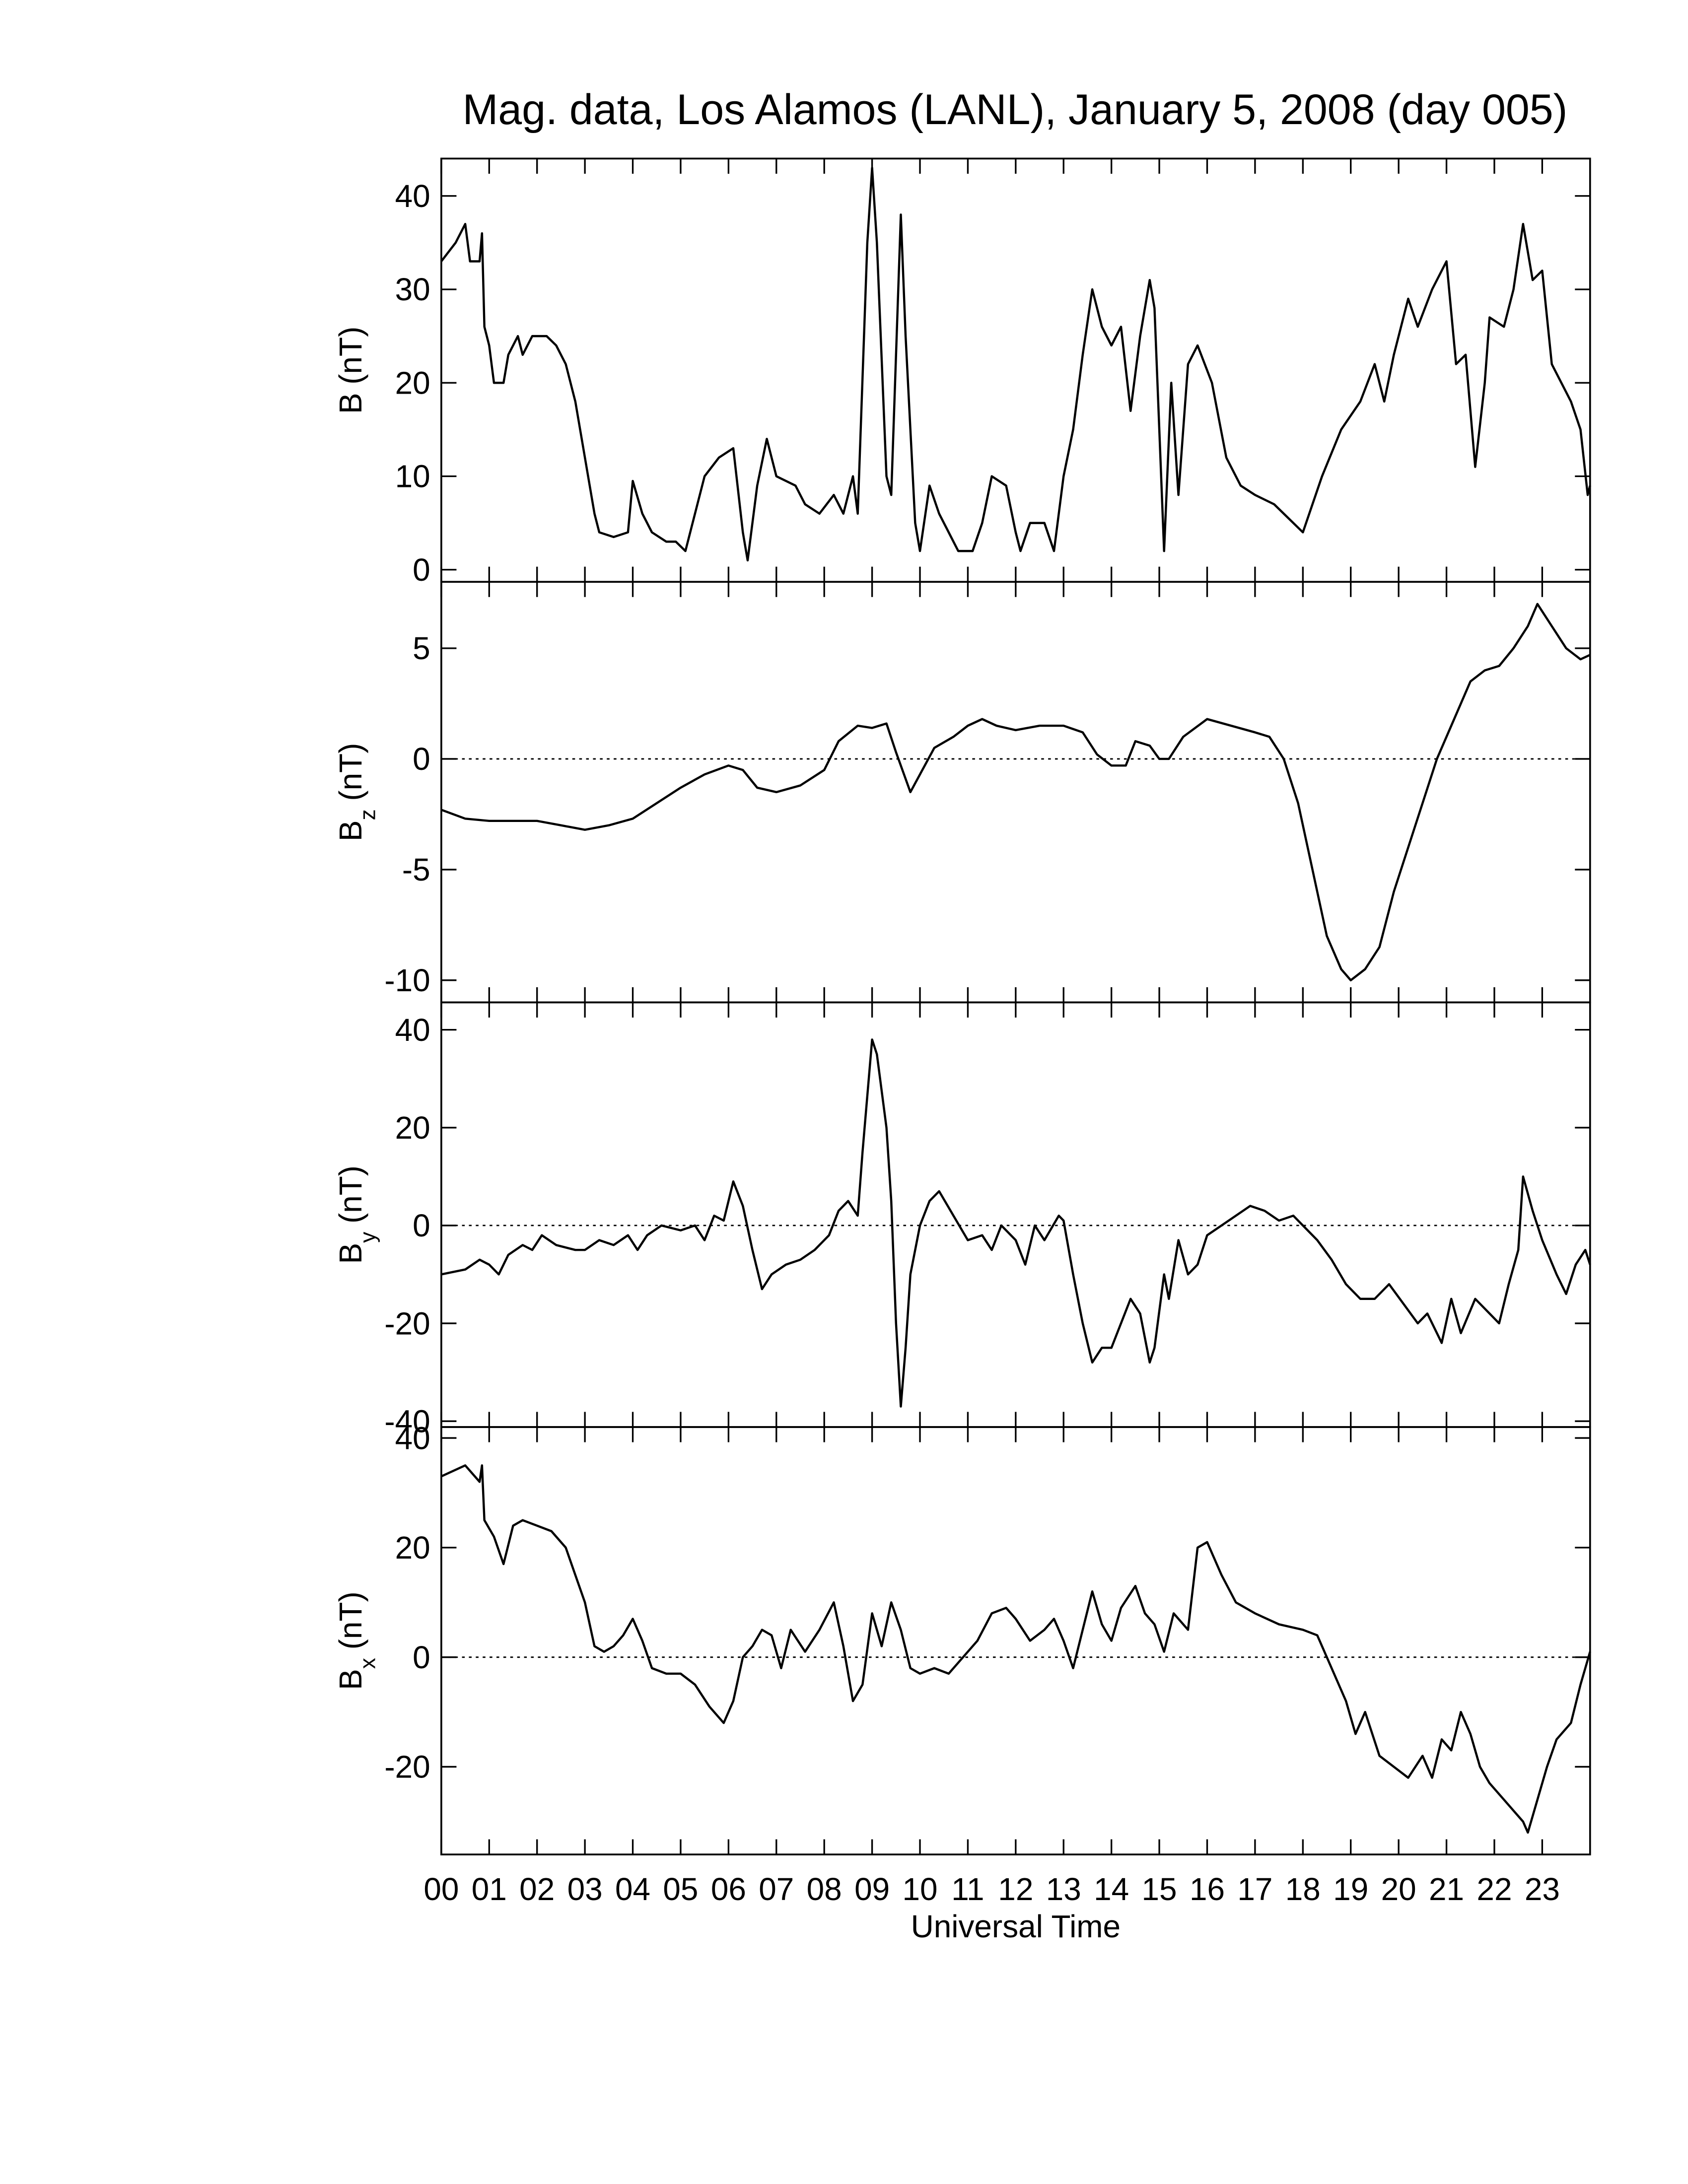 Image resolution: width=1688 pixels, height=2184 pixels. What do you see at coordinates (421, 648) in the screenshot?
I see `y-tick-label: 5` at bounding box center [421, 648].